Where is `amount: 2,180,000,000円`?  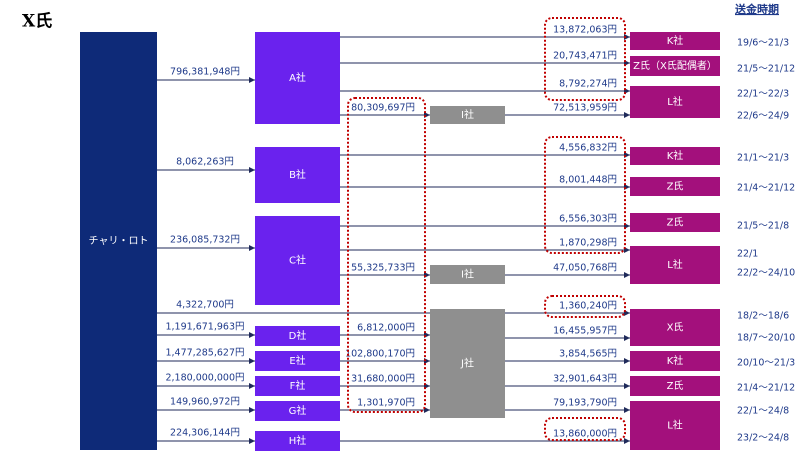
amount: 2,180,000,000円 is located at coordinates (204, 378).